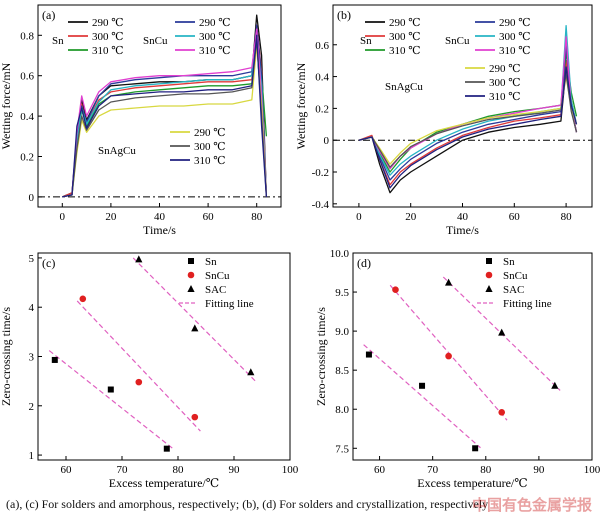 Image resolution: width=600 pixels, height=522 pixels. I want to click on y-axis-label-d: Zero-crossing time/s, so click(321, 356).